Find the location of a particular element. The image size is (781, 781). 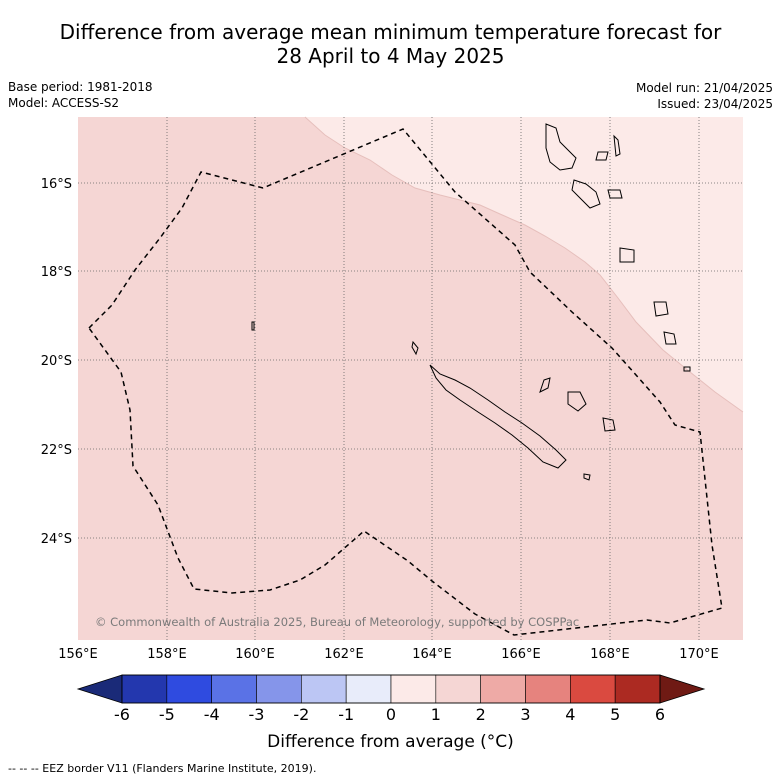

colorbar-tick-label: 0 is located at coordinates (391, 714).